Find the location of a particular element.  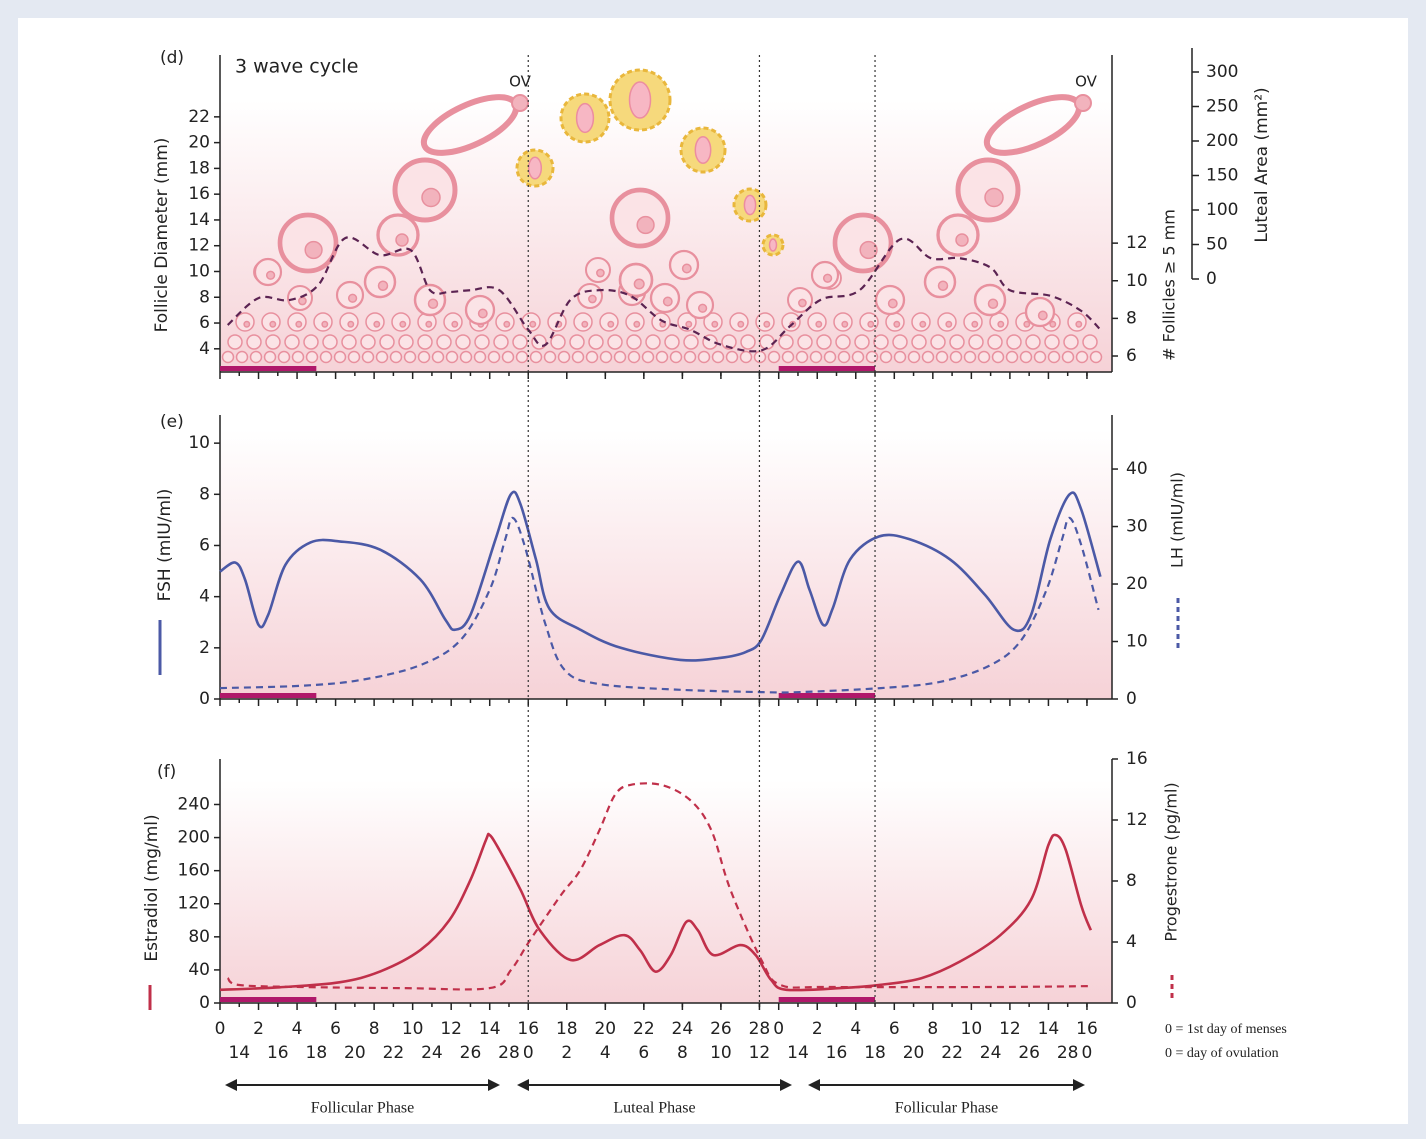

y-tick-label: 16 is located at coordinates (199, 194).